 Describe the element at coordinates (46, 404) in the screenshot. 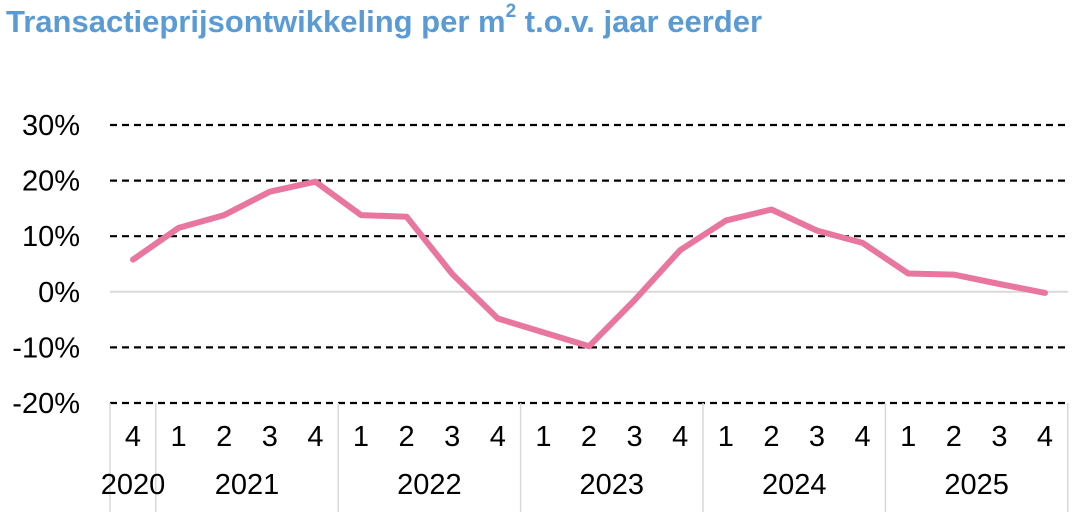

I see `y-tick-label: -20%` at that location.